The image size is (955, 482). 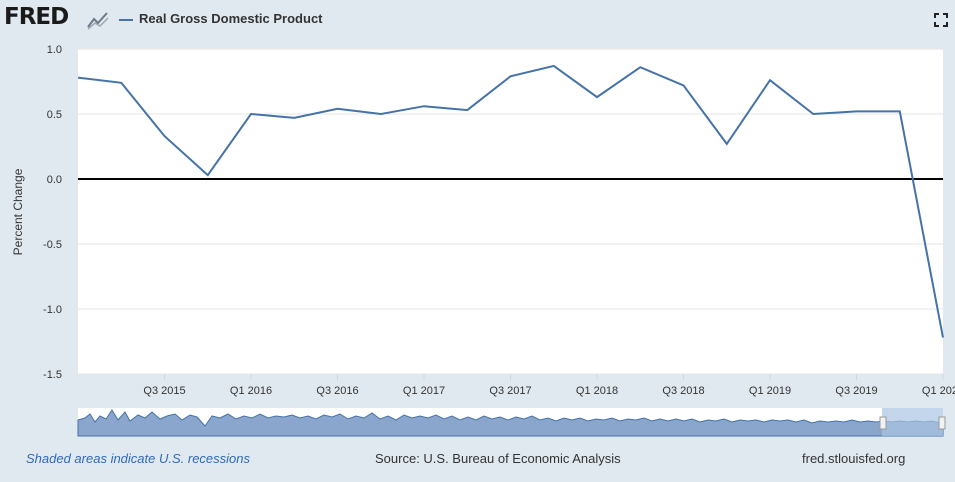 I want to click on y-tick-label: 0.0, so click(x=54, y=180).